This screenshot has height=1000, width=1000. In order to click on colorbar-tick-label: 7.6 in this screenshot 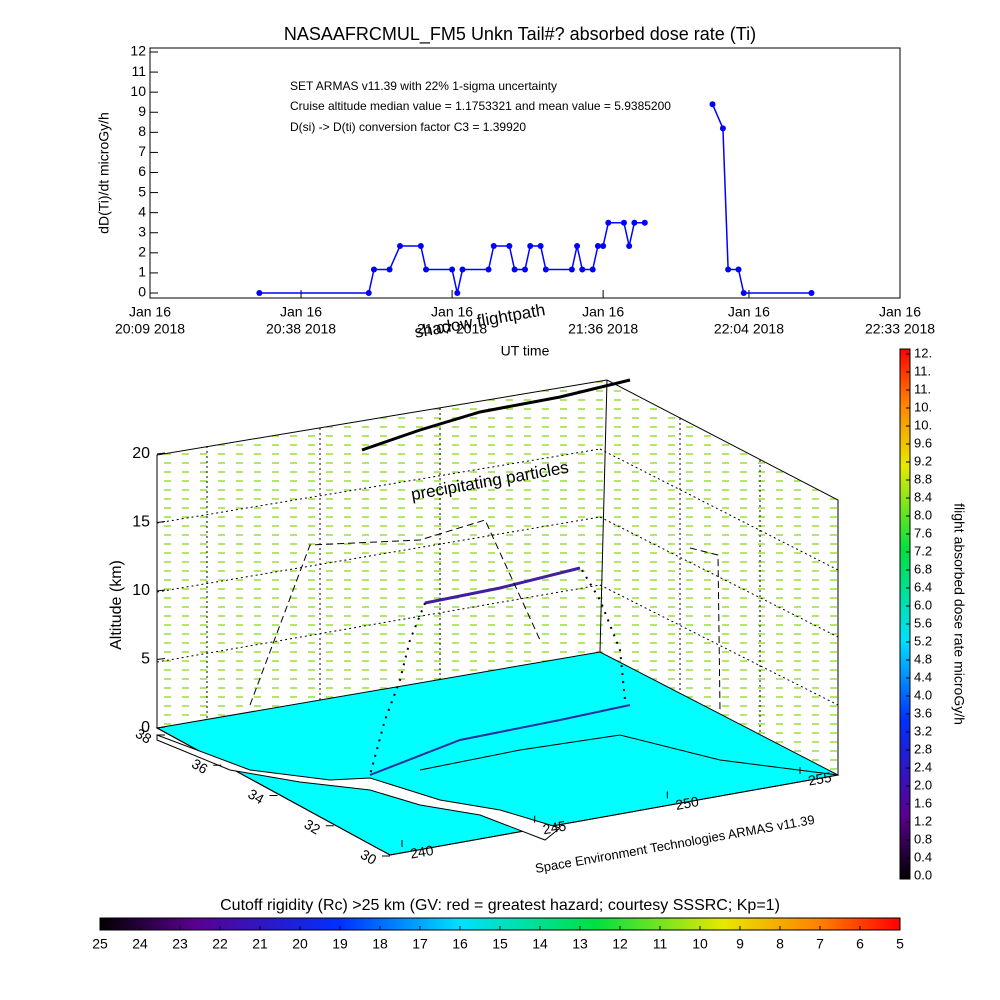, I will do `click(923, 532)`.